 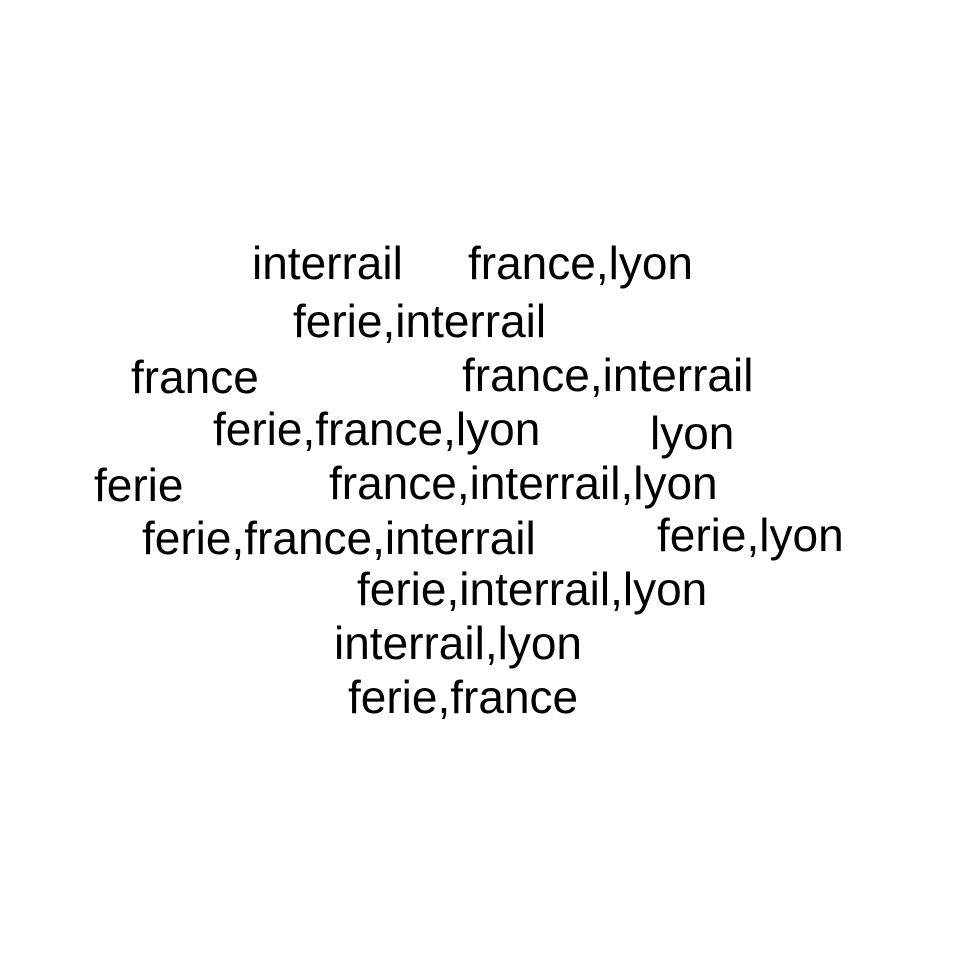 I want to click on word-ferie-france-interrail: ferie,france,interrail, so click(x=339, y=538).